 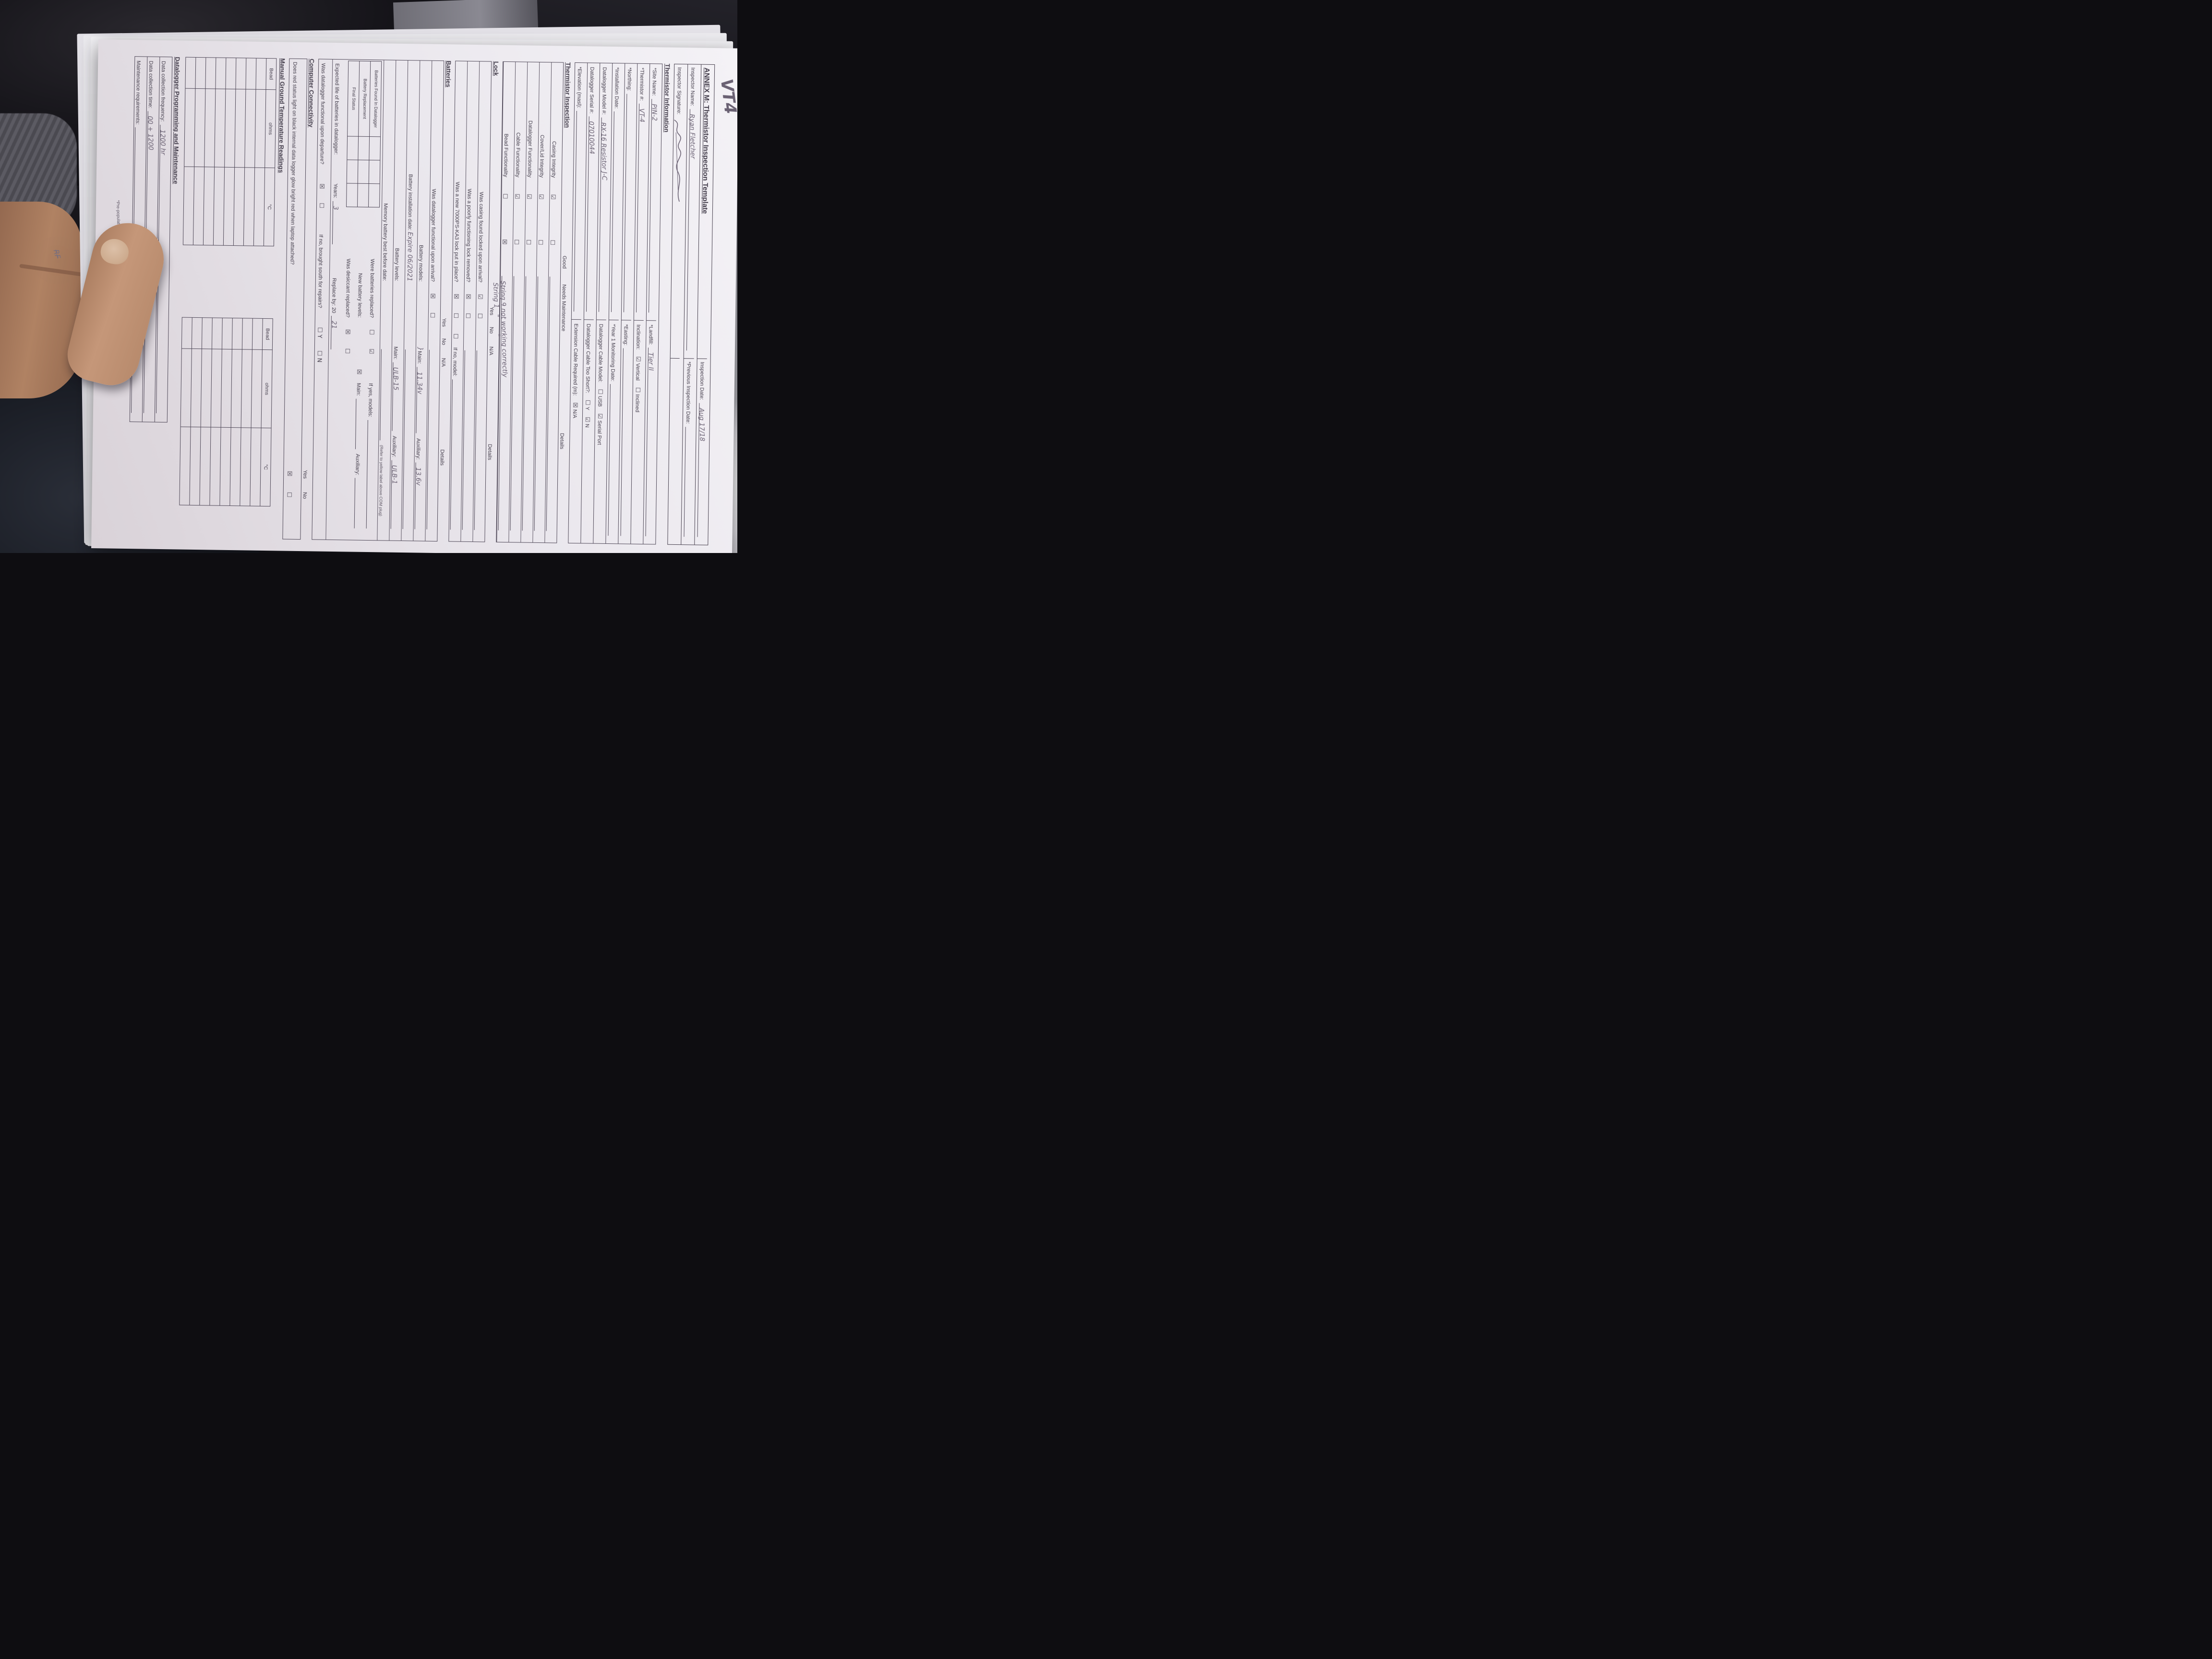 What do you see at coordinates (358, 389) in the screenshot?
I see `new-levels-main-label: Main:` at bounding box center [358, 389].